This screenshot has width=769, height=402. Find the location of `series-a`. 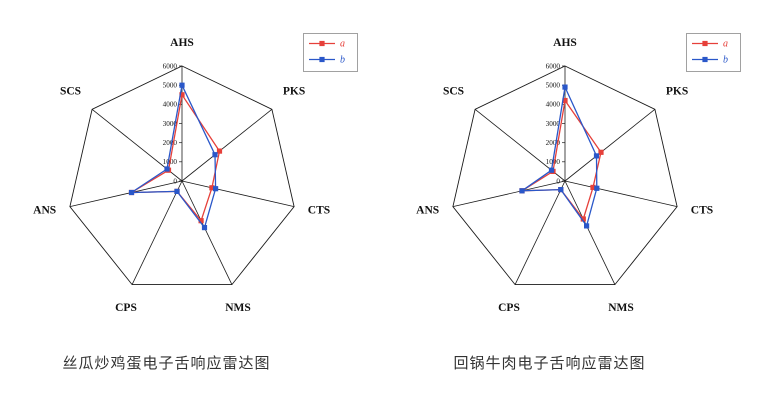

series-a is located at coordinates (561, 159).